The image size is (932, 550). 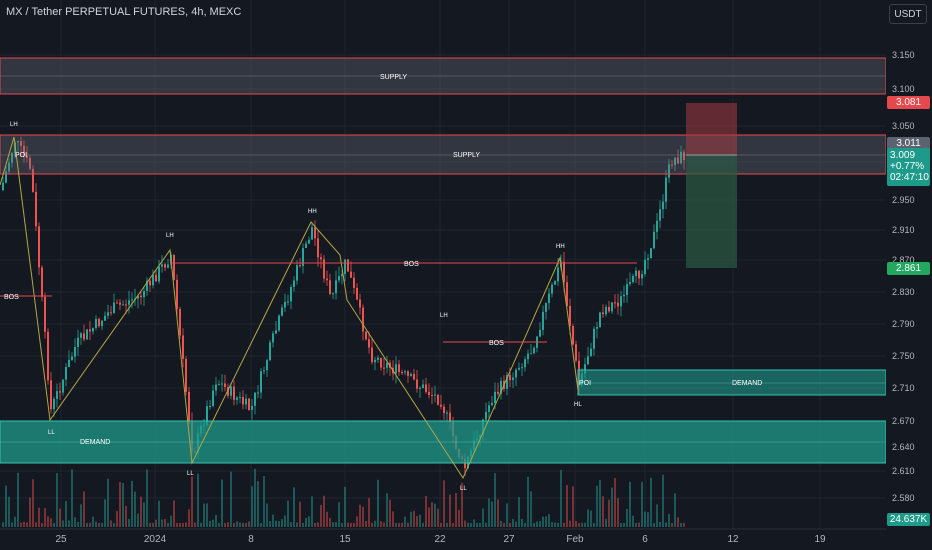 What do you see at coordinates (903, 388) in the screenshot?
I see `price-tick-label: 2.710` at bounding box center [903, 388].